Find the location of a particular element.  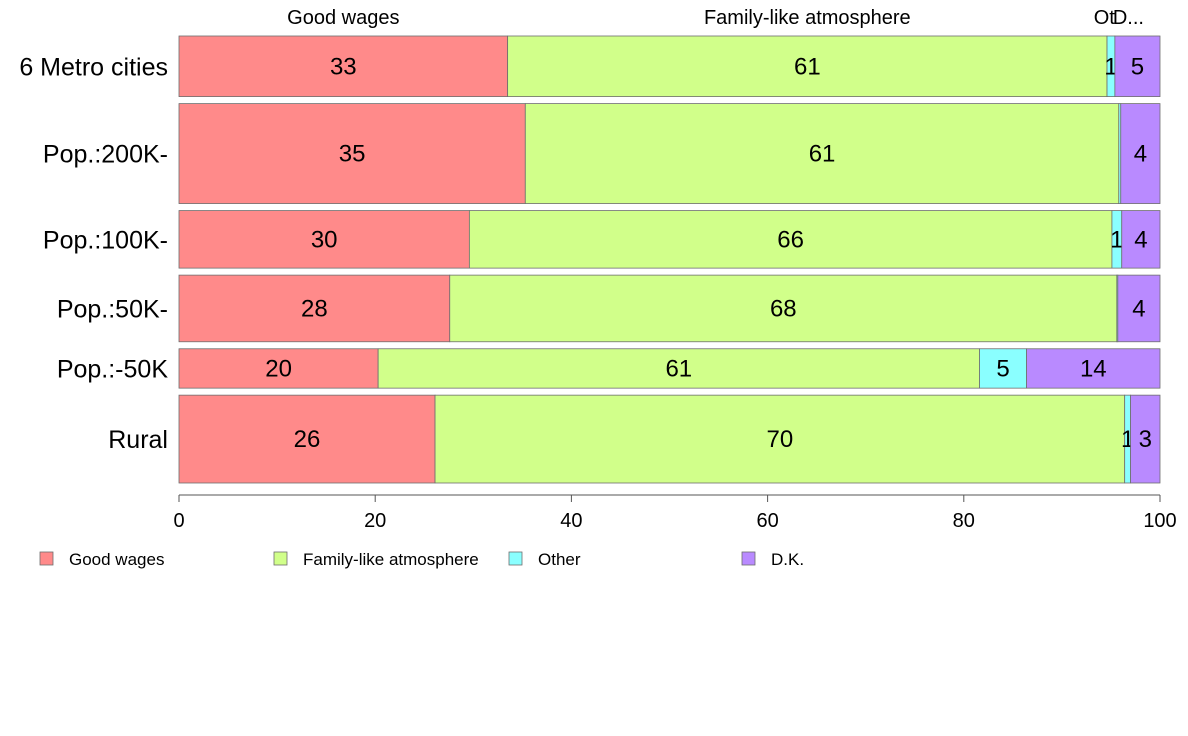

legend-label: Other is located at coordinates (559, 559).